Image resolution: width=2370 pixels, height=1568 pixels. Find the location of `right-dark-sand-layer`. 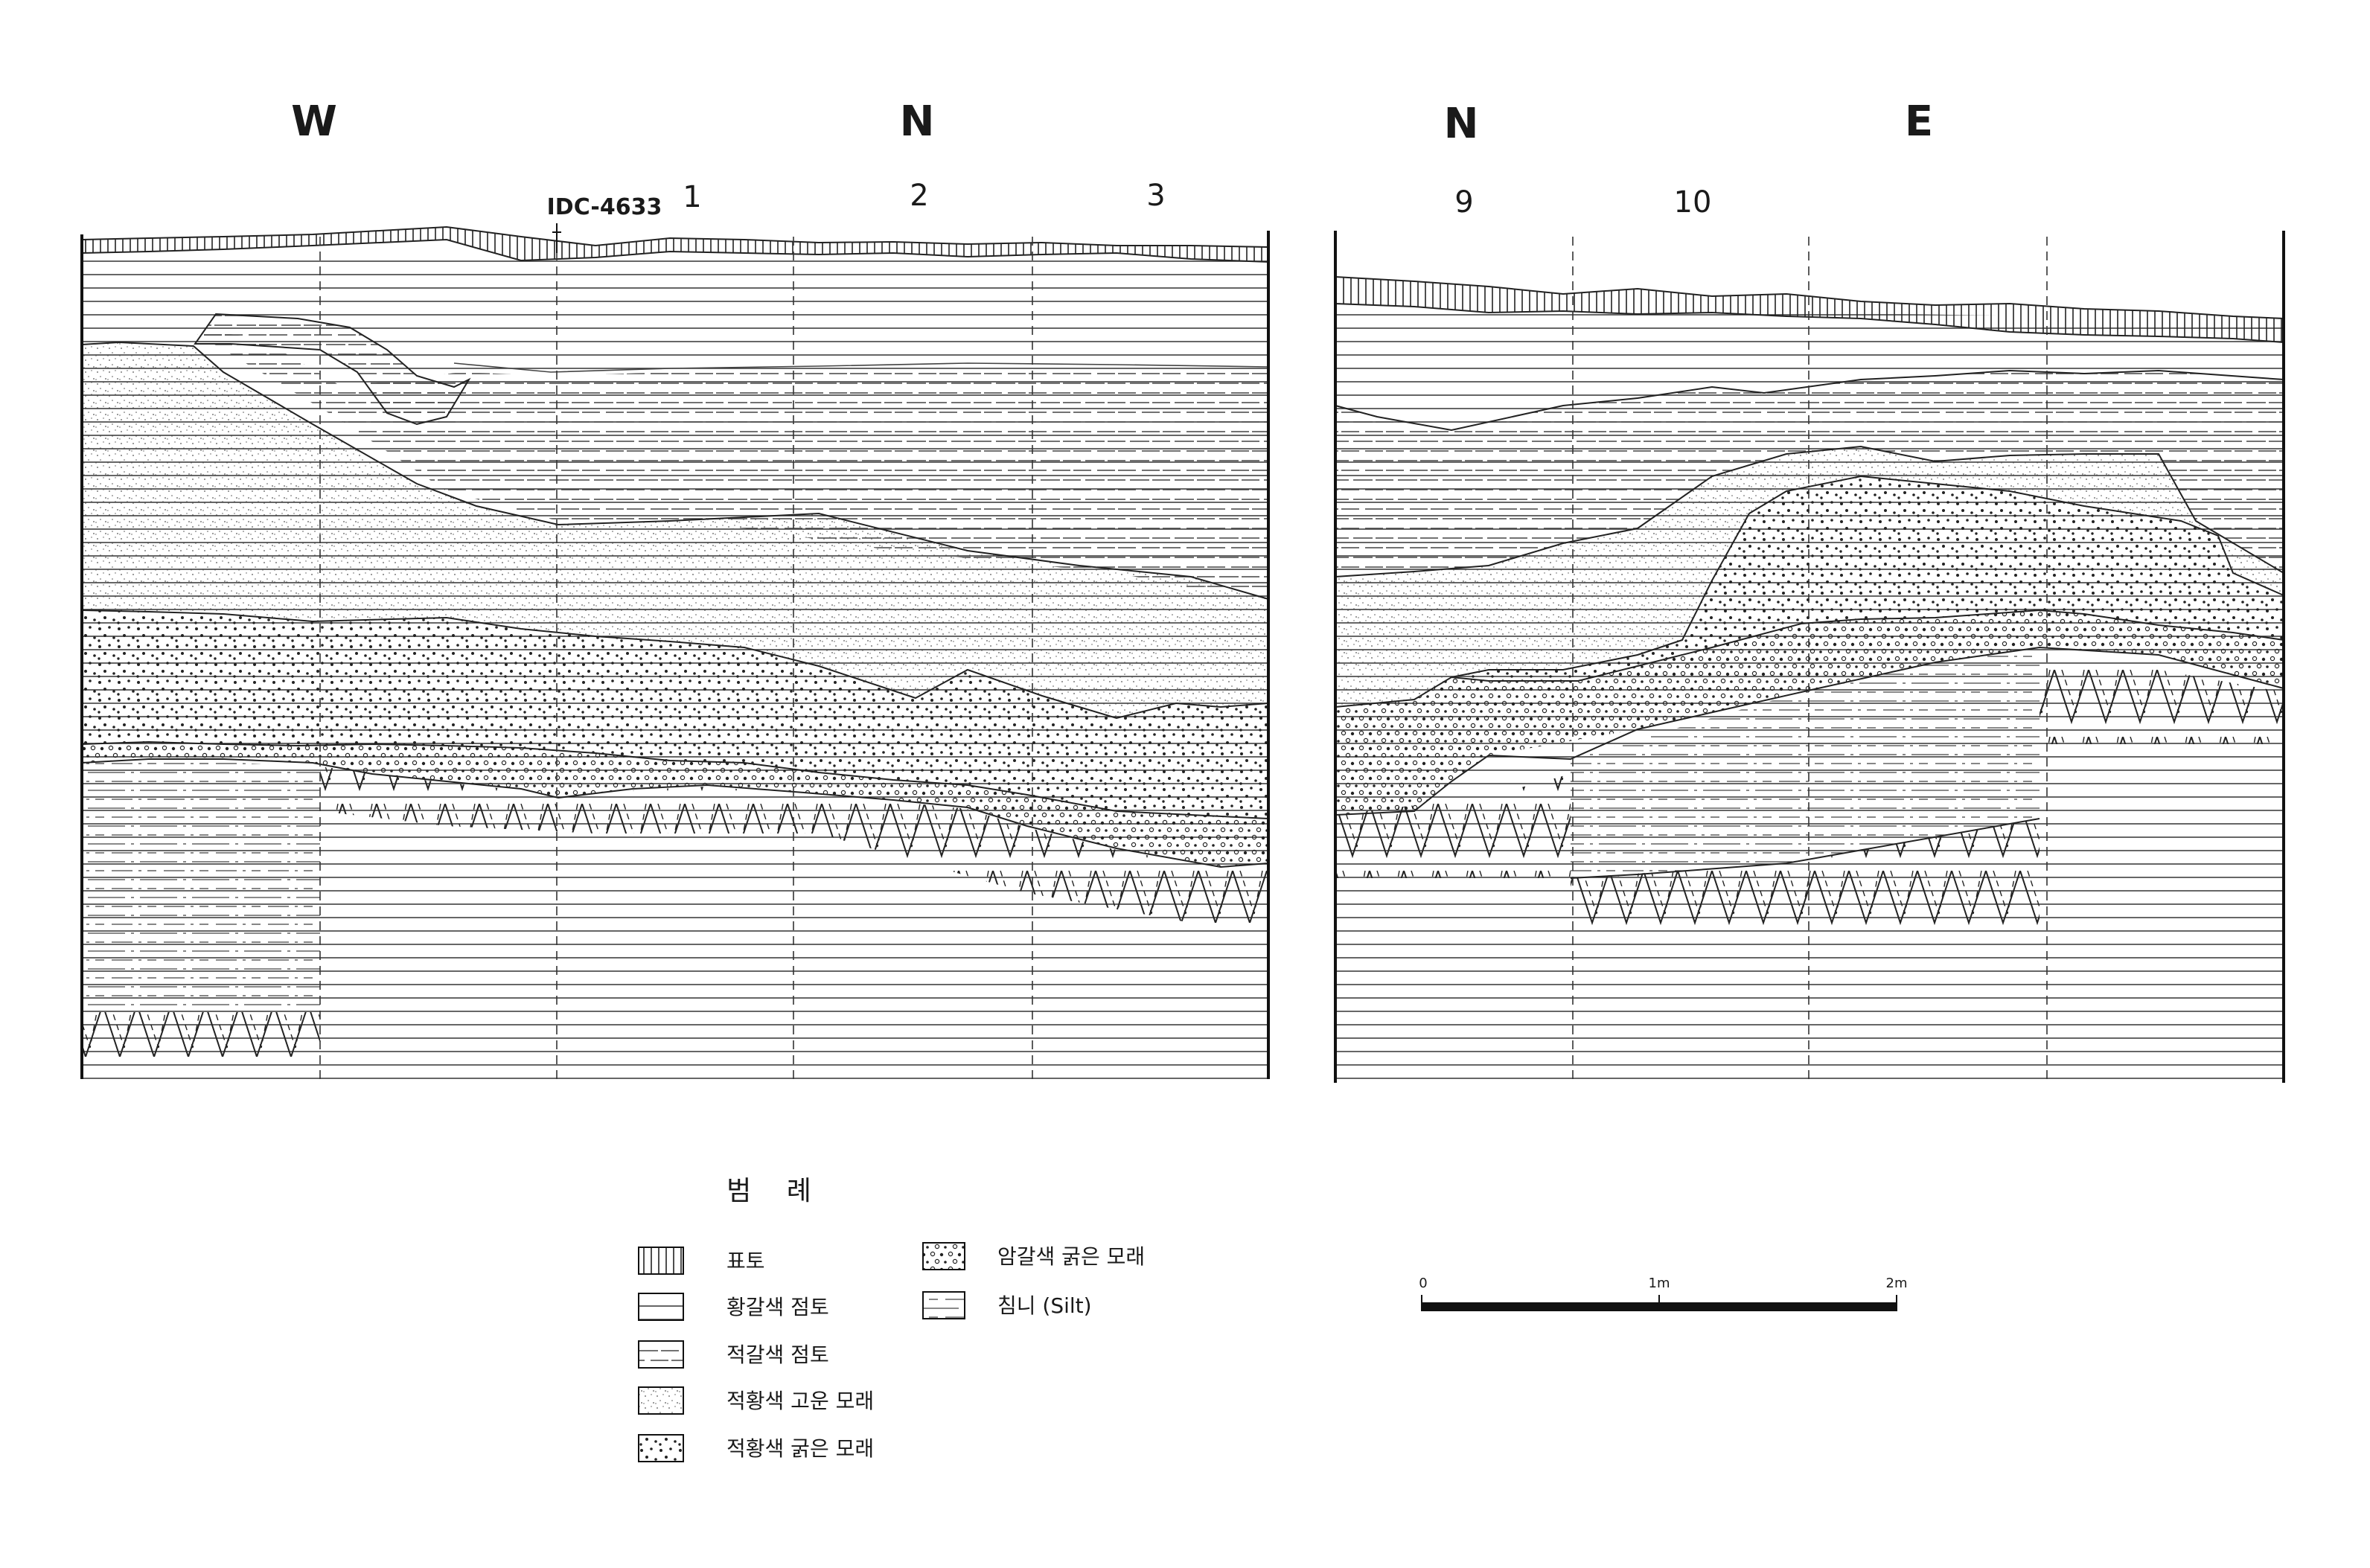

right-dark-sand-layer is located at coordinates (1809, 712).